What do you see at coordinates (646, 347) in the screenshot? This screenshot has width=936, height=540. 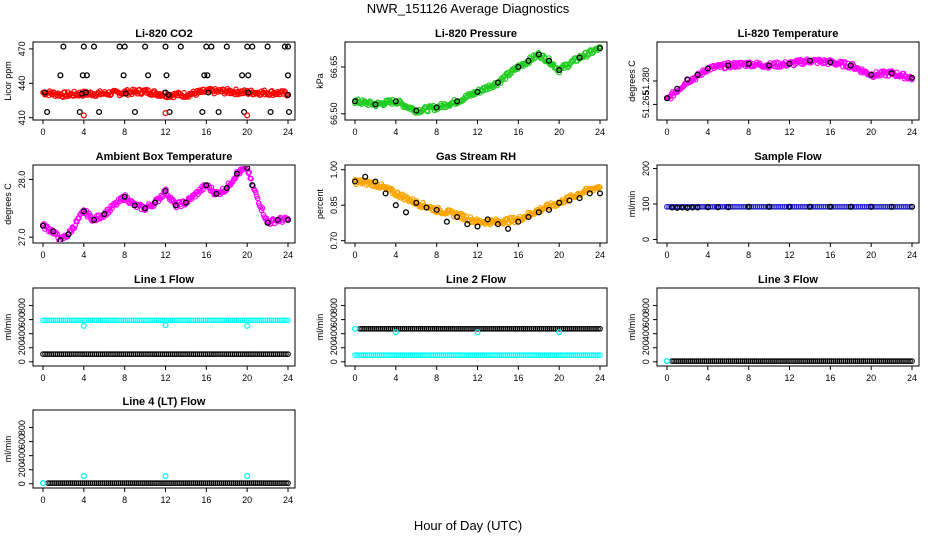 I see `y-tick-label: 200` at bounding box center [646, 347].